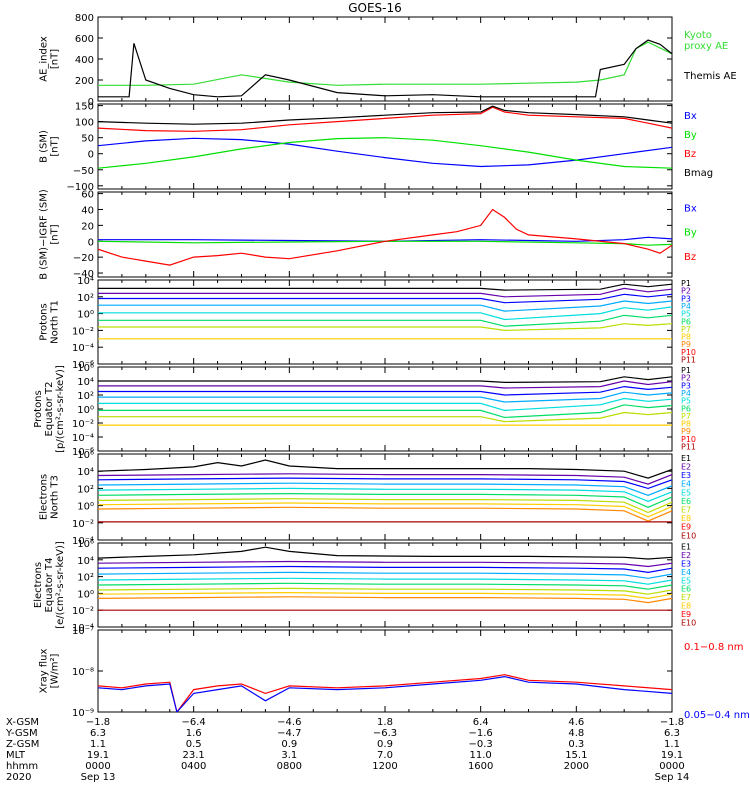 The image size is (750, 800). Describe the element at coordinates (385, 500) in the screenshot. I see `elec3-series-e6` at that location.